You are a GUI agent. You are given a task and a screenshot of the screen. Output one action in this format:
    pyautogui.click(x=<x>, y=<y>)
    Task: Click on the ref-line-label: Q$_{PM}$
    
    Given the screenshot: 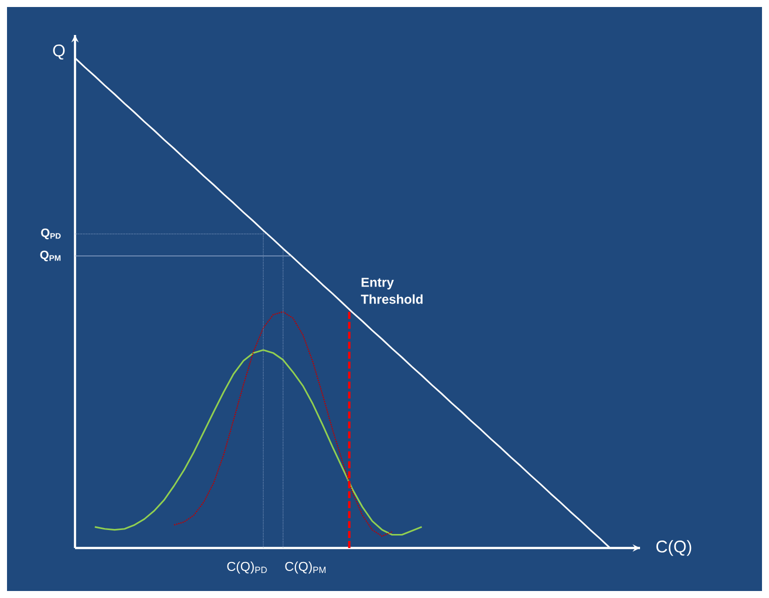 What is the action you would take?
    pyautogui.click(x=50, y=256)
    